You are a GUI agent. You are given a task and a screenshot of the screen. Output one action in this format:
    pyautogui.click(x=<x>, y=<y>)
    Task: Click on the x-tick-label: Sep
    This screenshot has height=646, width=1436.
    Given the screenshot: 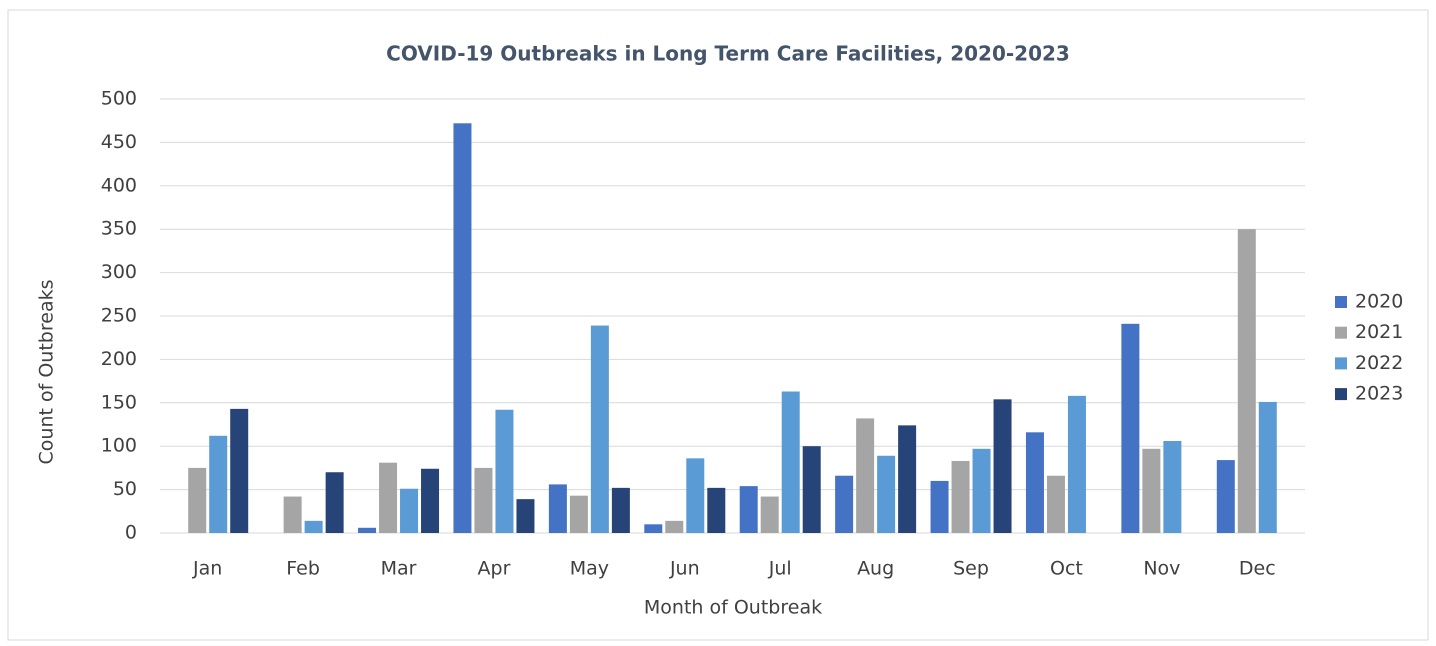 What is the action you would take?
    pyautogui.click(x=971, y=569)
    